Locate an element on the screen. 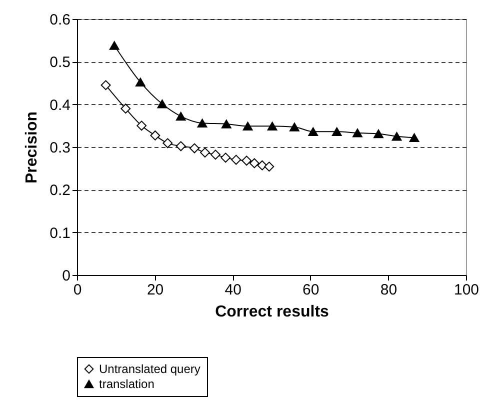  y-tick-label: 0.4 is located at coordinates (60, 105).